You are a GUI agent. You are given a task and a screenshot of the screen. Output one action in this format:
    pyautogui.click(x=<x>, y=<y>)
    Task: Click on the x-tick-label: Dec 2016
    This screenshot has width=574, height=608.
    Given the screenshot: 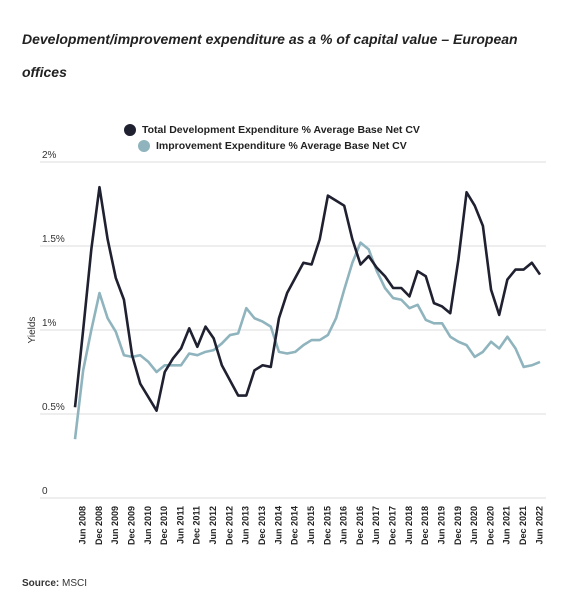 What is the action you would take?
    pyautogui.click(x=360, y=525)
    